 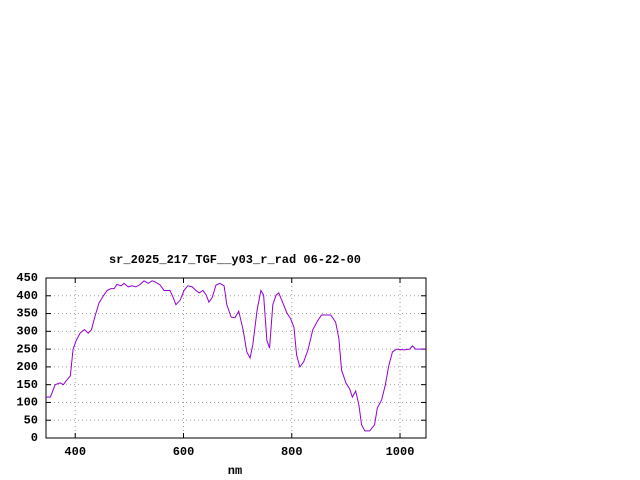 What do you see at coordinates (31, 420) in the screenshot?
I see `y-tick-label: 50` at bounding box center [31, 420].